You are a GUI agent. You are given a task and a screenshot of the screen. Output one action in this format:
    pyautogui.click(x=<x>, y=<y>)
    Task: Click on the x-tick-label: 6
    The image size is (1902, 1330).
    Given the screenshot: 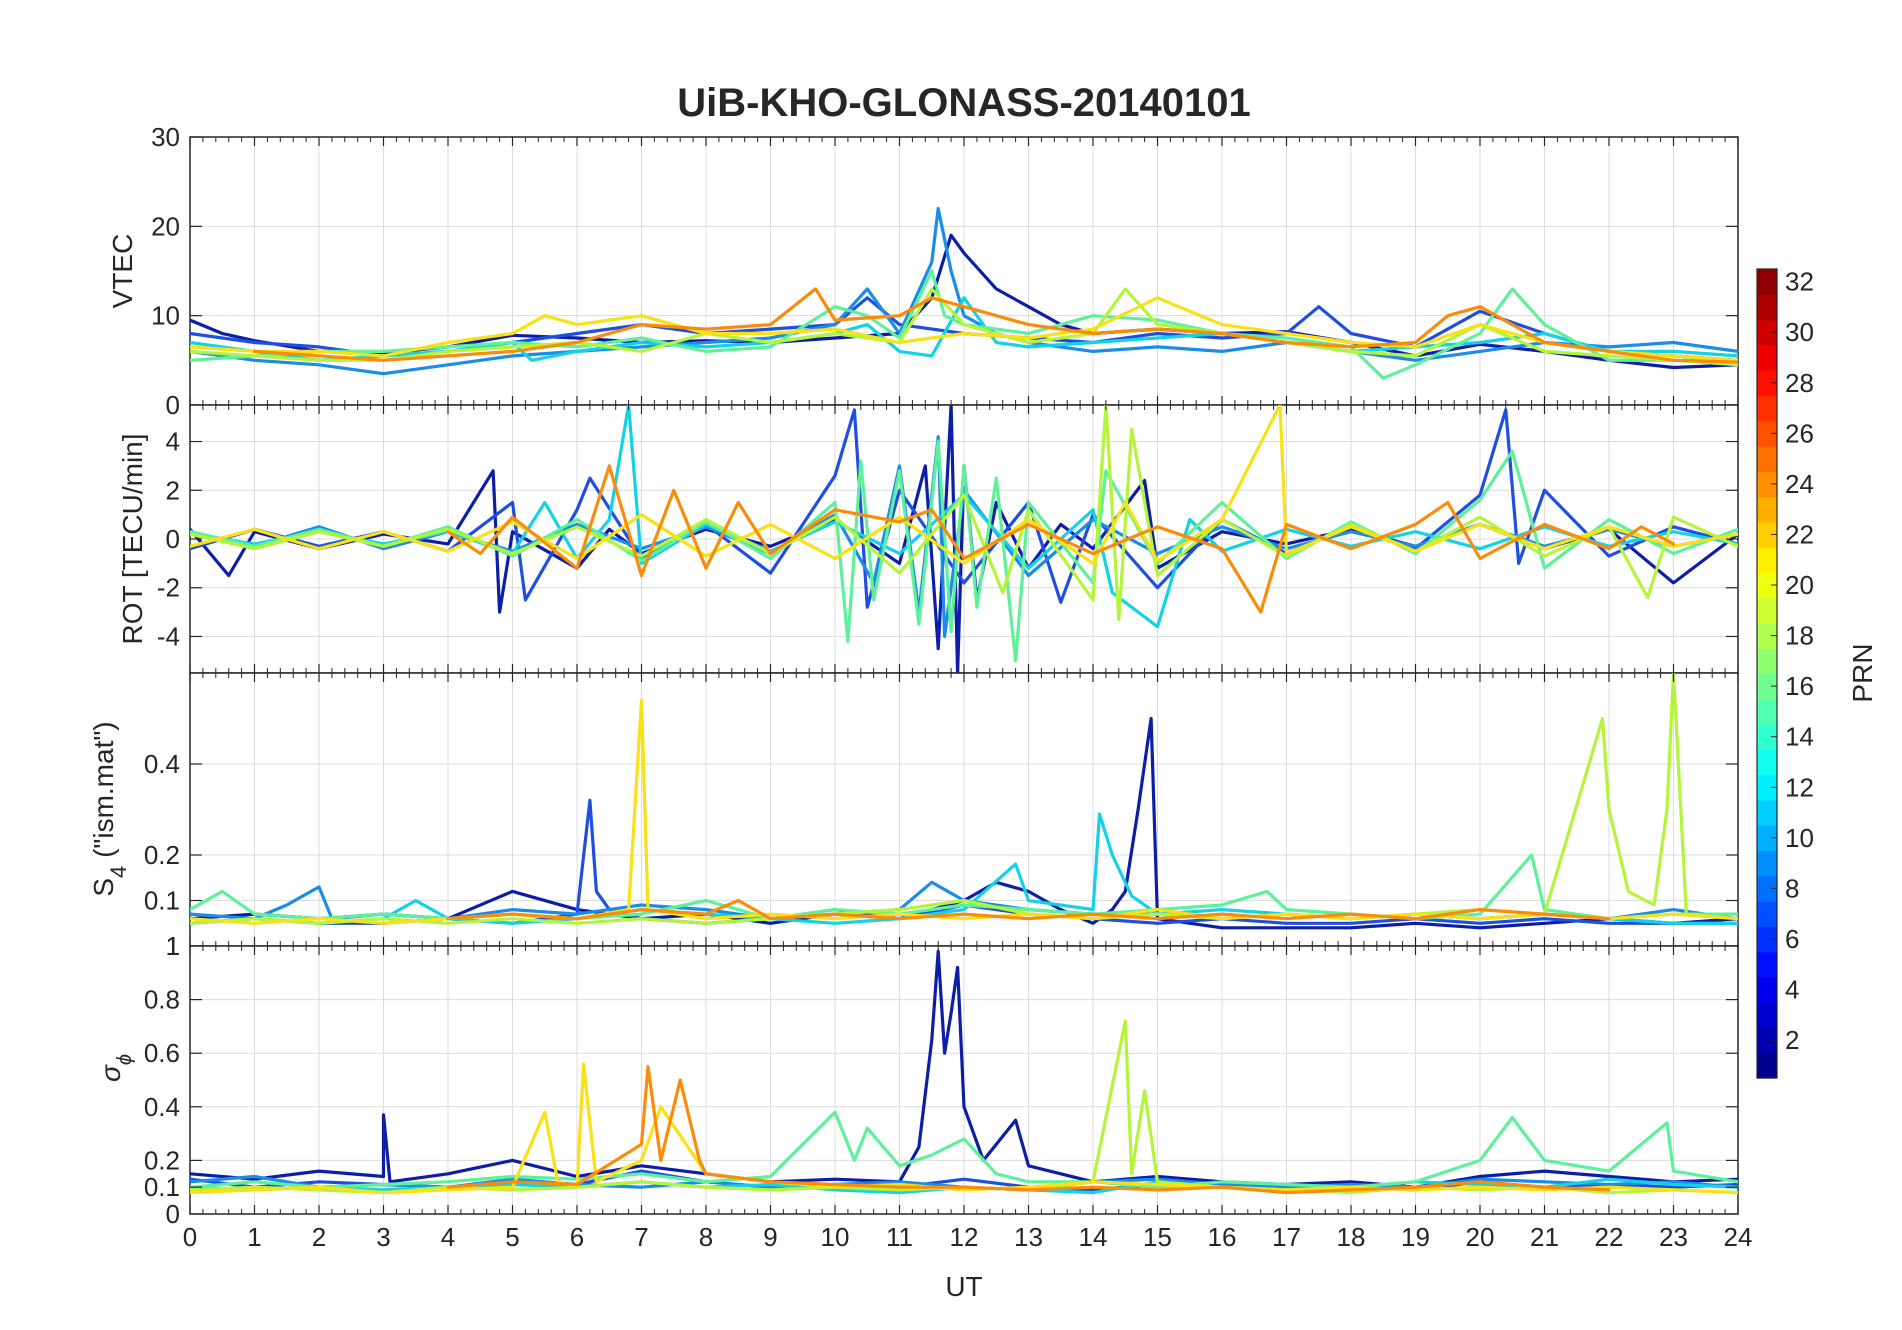 What is the action you would take?
    pyautogui.click(x=577, y=1237)
    